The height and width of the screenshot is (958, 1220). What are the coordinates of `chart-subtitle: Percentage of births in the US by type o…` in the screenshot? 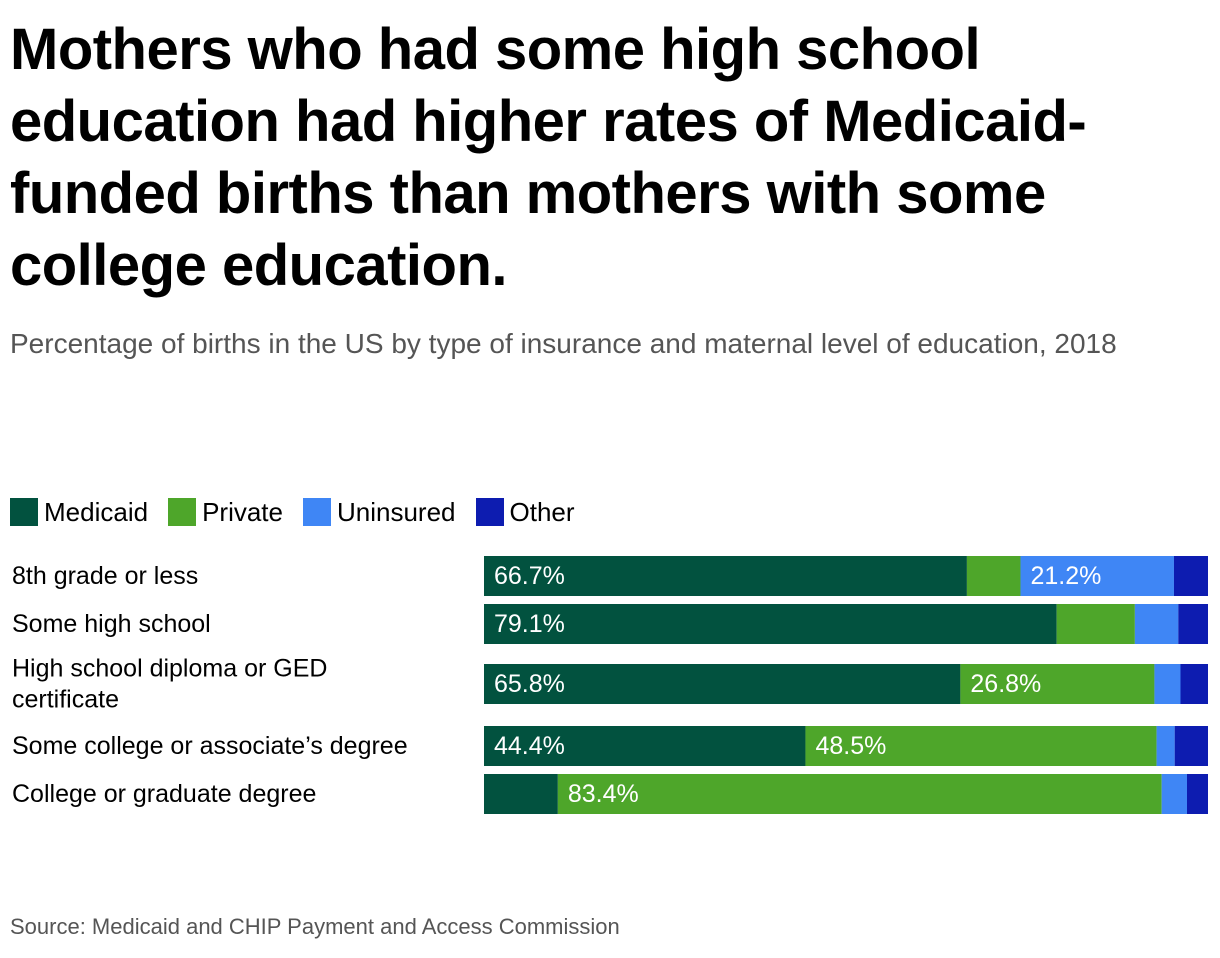 It's located at (563, 343).